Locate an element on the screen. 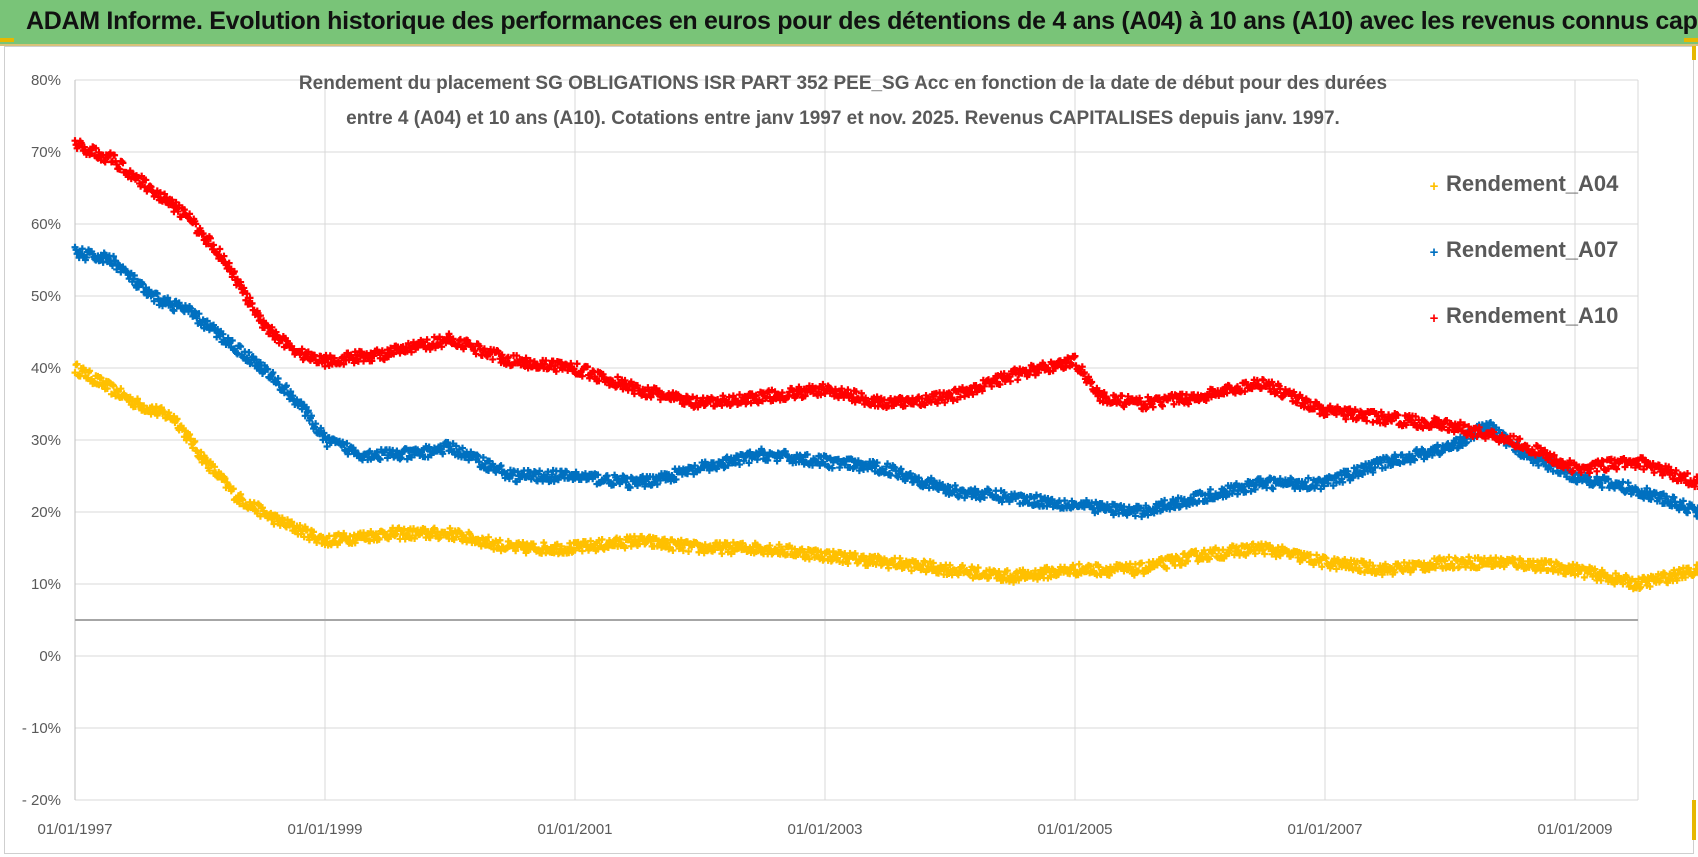 Image resolution: width=1698 pixels, height=857 pixels. corner-mark-bottom-right is located at coordinates (1694, 820).